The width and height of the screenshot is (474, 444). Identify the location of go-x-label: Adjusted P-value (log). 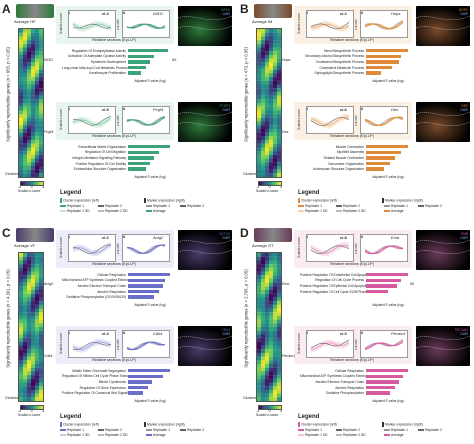
(150, 177).